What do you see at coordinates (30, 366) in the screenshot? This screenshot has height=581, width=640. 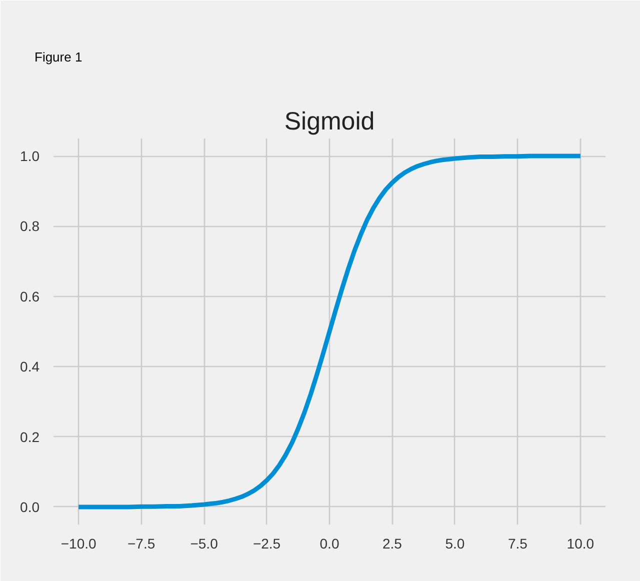 I see `y-tick-label: 0.4` at bounding box center [30, 366].